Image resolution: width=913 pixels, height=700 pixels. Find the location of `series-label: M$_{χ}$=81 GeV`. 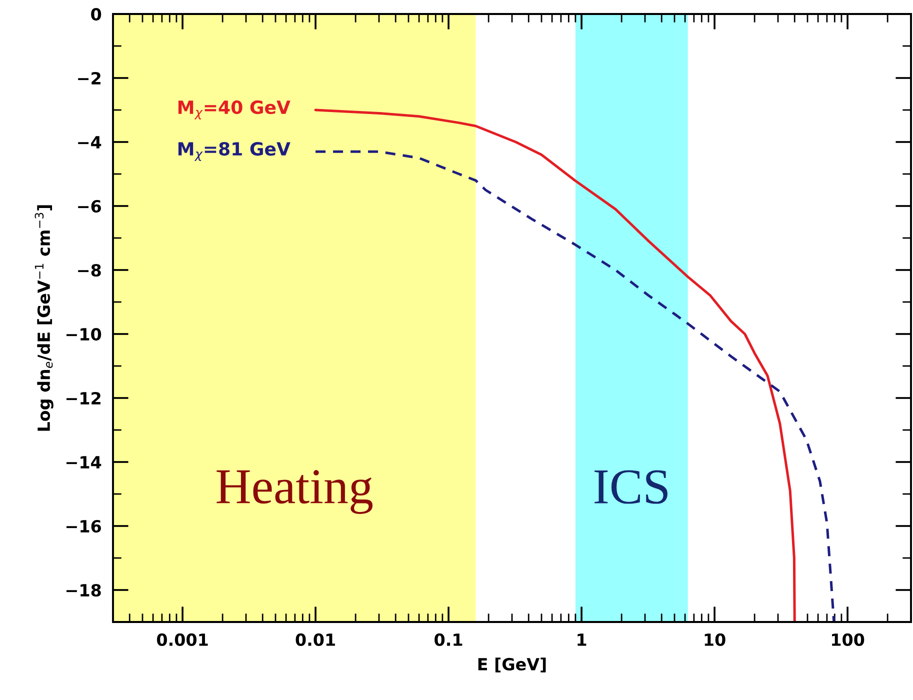

series-label: M$_{χ}$=81 GeV is located at coordinates (234, 152).